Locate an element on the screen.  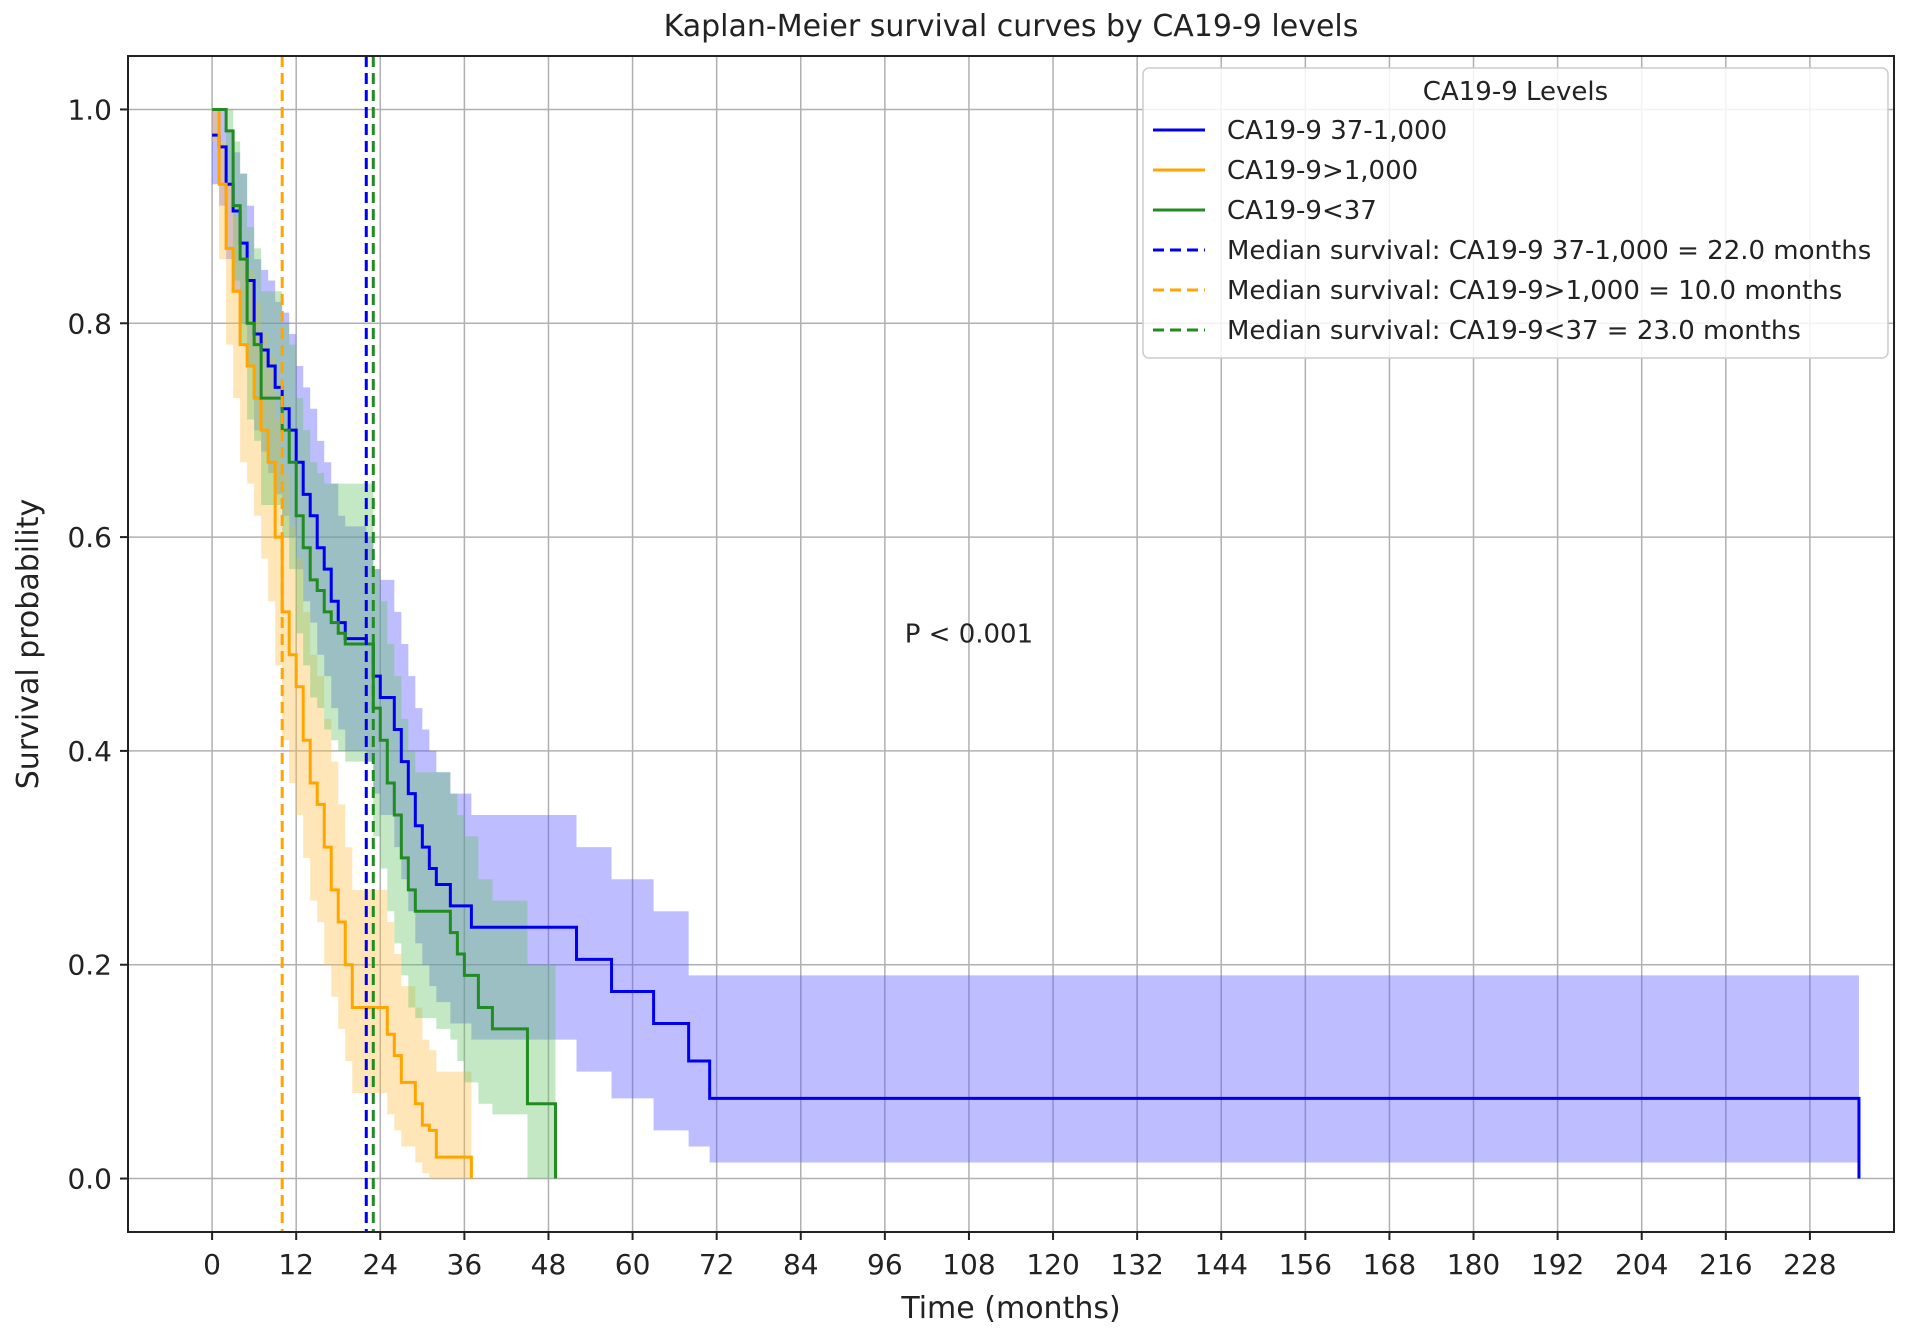
y-axis-ticks: 0.0 0.2 0.4 0.6 0.8 1.0 is located at coordinates (97, 644).